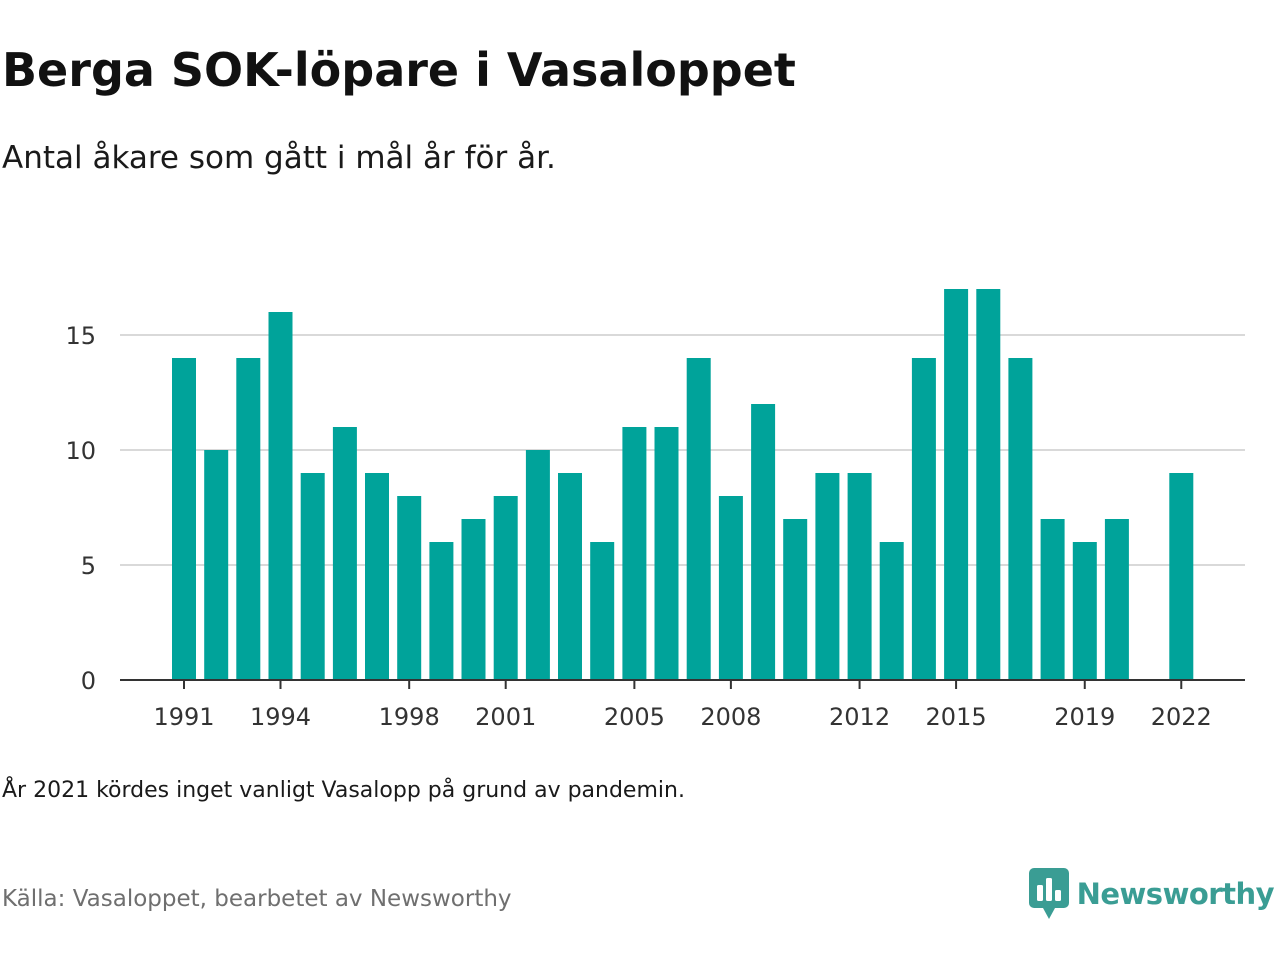 This screenshot has height=960, width=1280. I want to click on x-tick-label: 2015, so click(956, 717).